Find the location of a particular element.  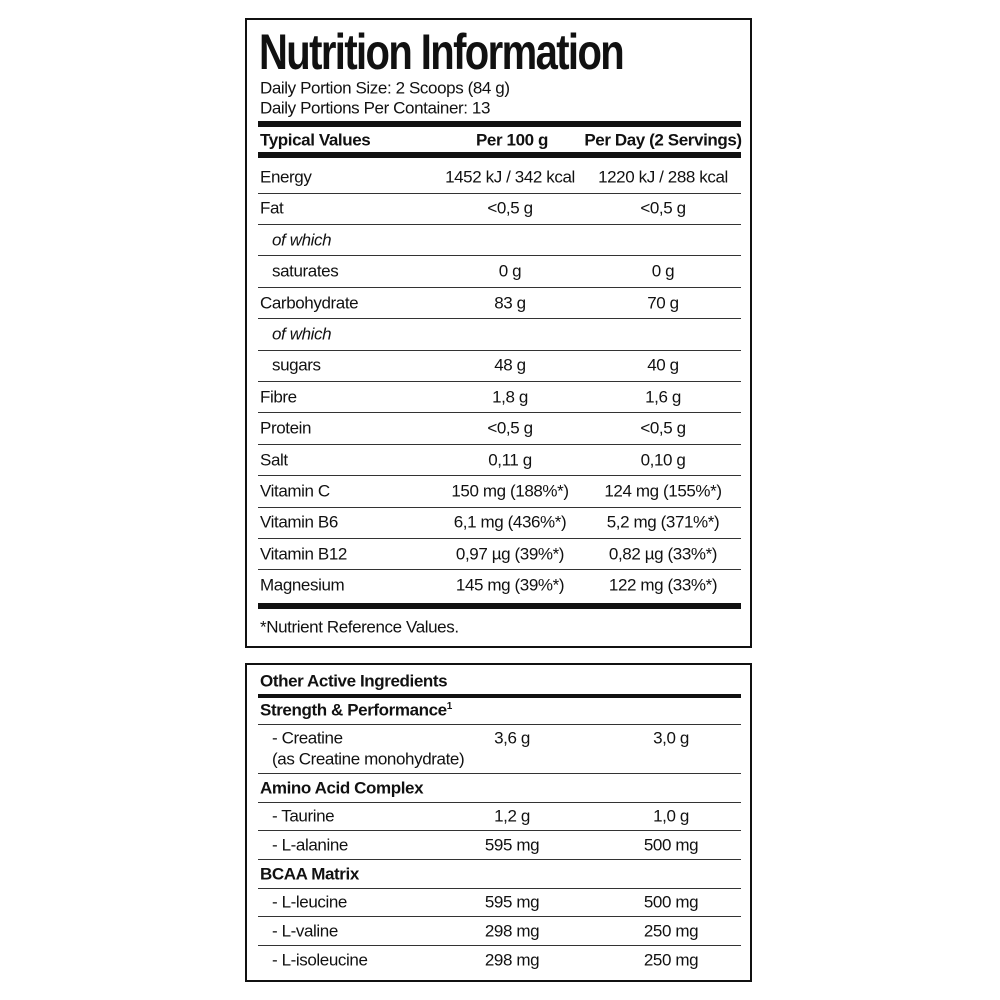

item-value: 1,0 g is located at coordinates (671, 816).